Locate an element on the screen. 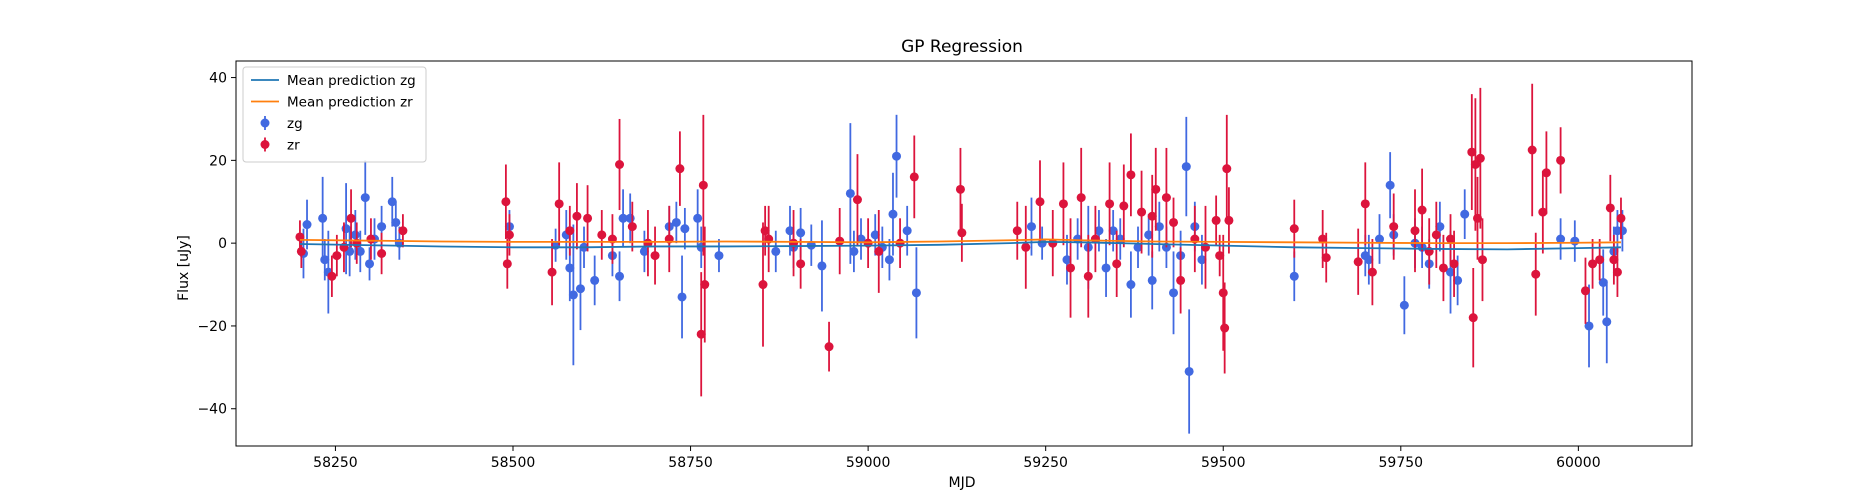  x-tick-label: 58750 is located at coordinates (690, 463).